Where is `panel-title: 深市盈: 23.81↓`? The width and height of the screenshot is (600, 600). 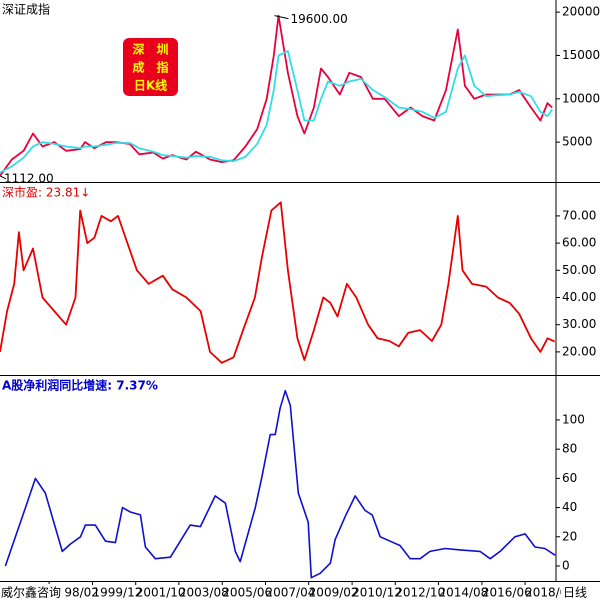 panel-title: 深市盈: 23.81↓ is located at coordinates (46, 192).